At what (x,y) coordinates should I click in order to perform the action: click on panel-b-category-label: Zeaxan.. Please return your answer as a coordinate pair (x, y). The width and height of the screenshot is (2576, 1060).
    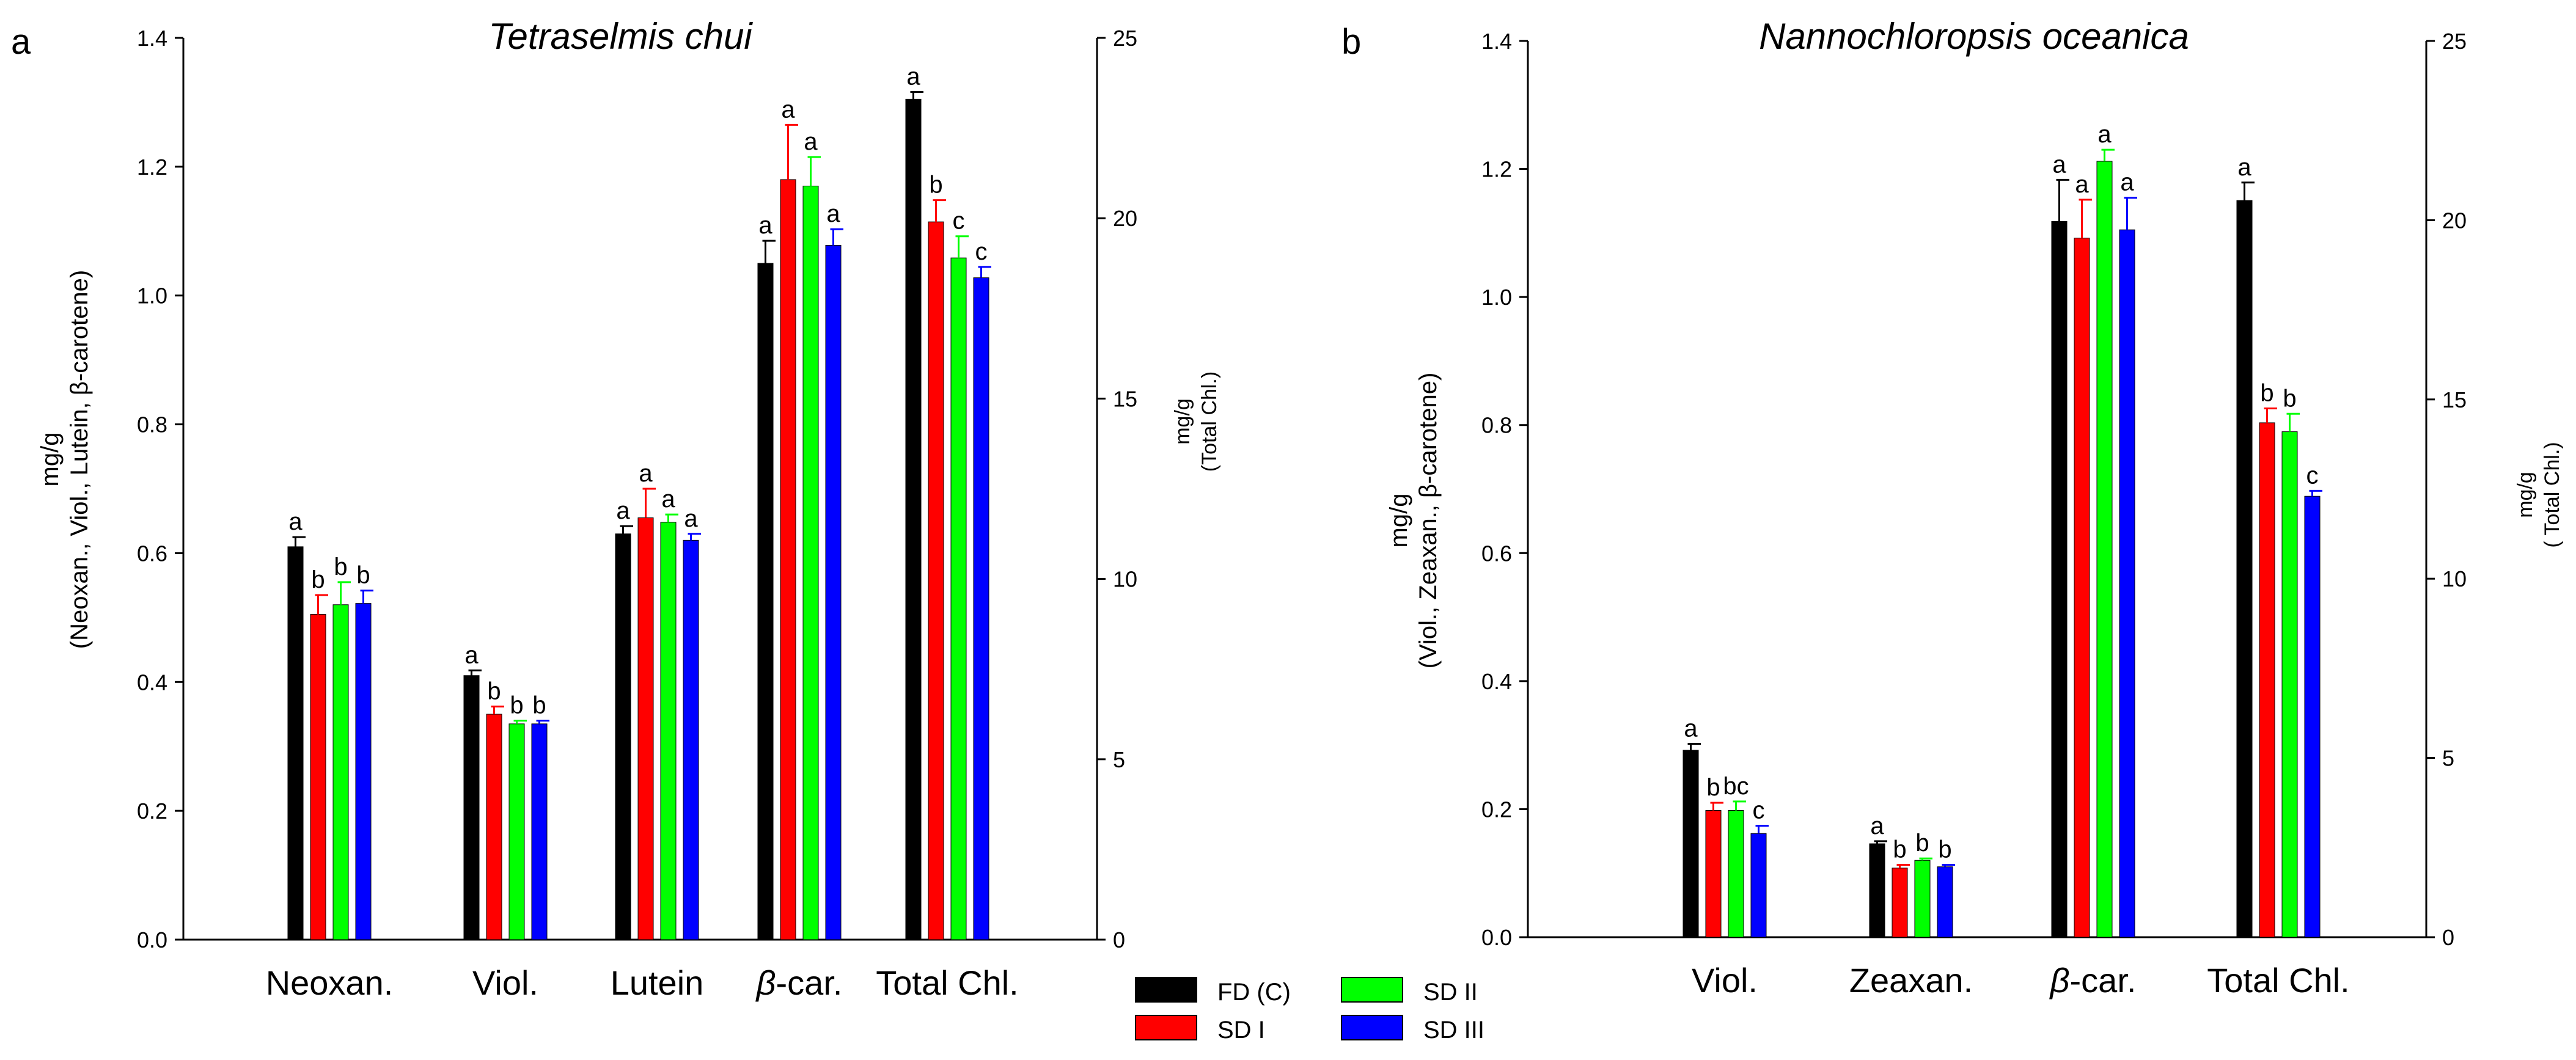
    Looking at the image, I should click on (1911, 980).